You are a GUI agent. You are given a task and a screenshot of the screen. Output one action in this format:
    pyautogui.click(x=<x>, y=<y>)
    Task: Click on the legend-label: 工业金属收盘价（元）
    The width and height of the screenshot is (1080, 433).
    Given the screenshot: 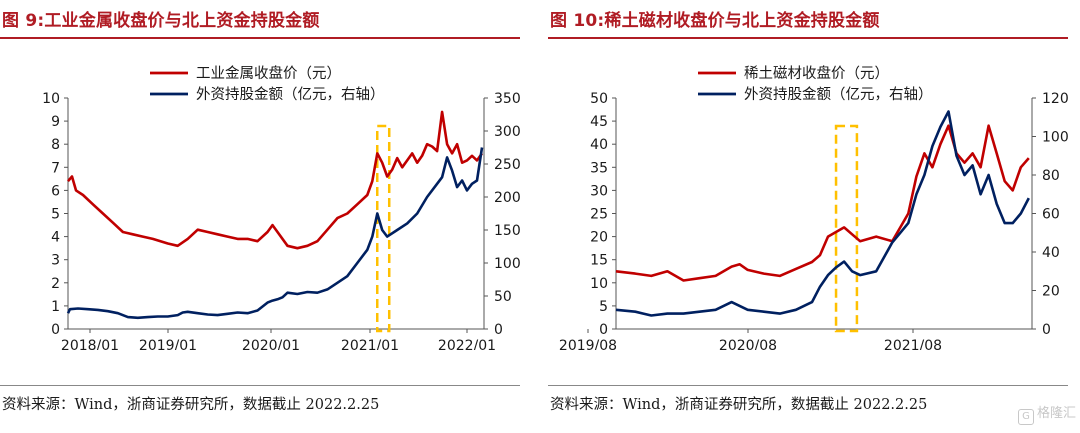 What is the action you would take?
    pyautogui.click(x=268, y=73)
    